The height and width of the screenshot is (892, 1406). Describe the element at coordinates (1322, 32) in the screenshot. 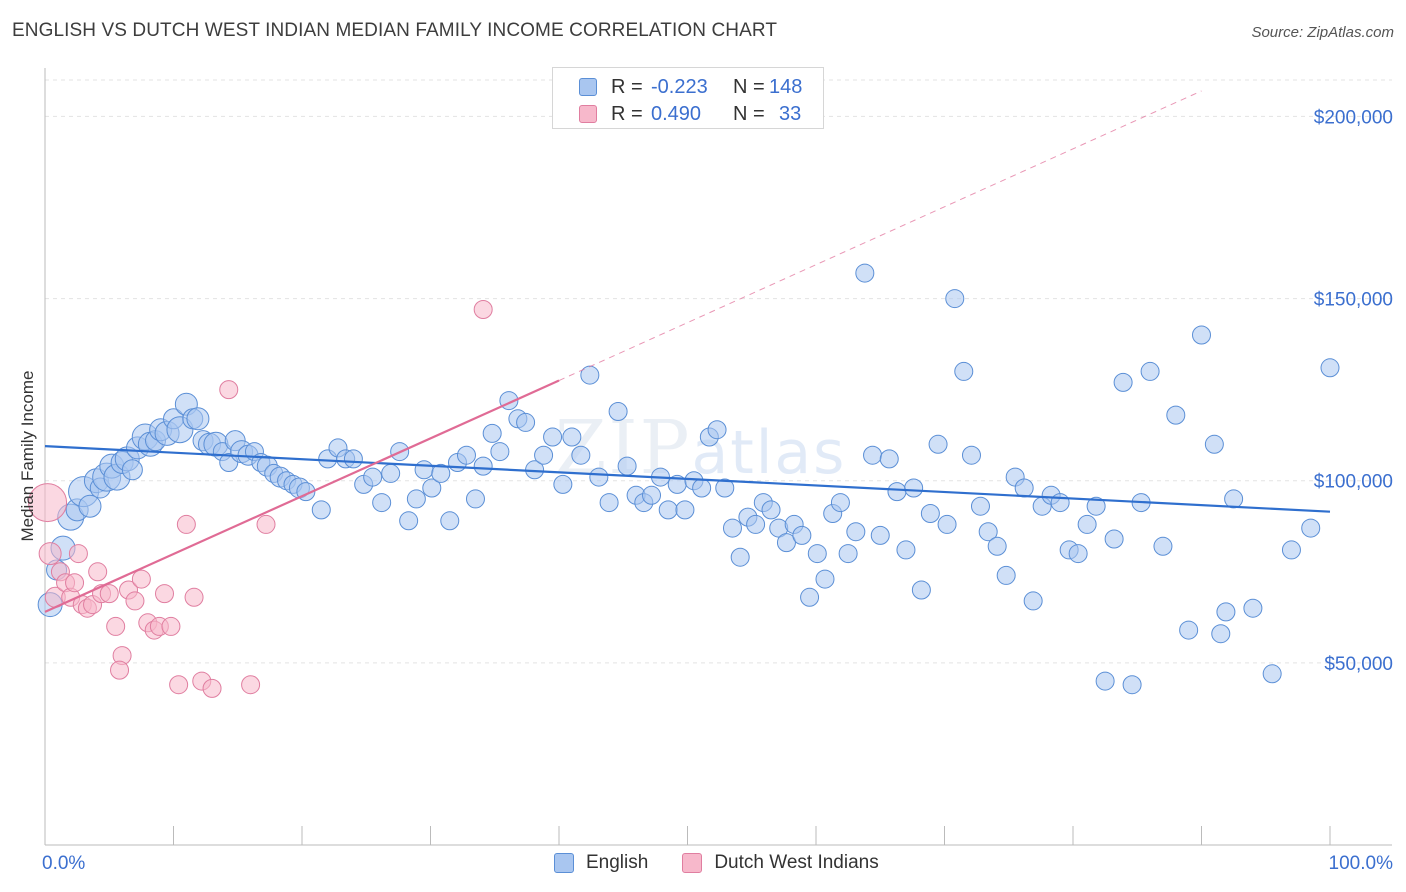

I see `source-label: Source: ZipAtlas.com` at that location.